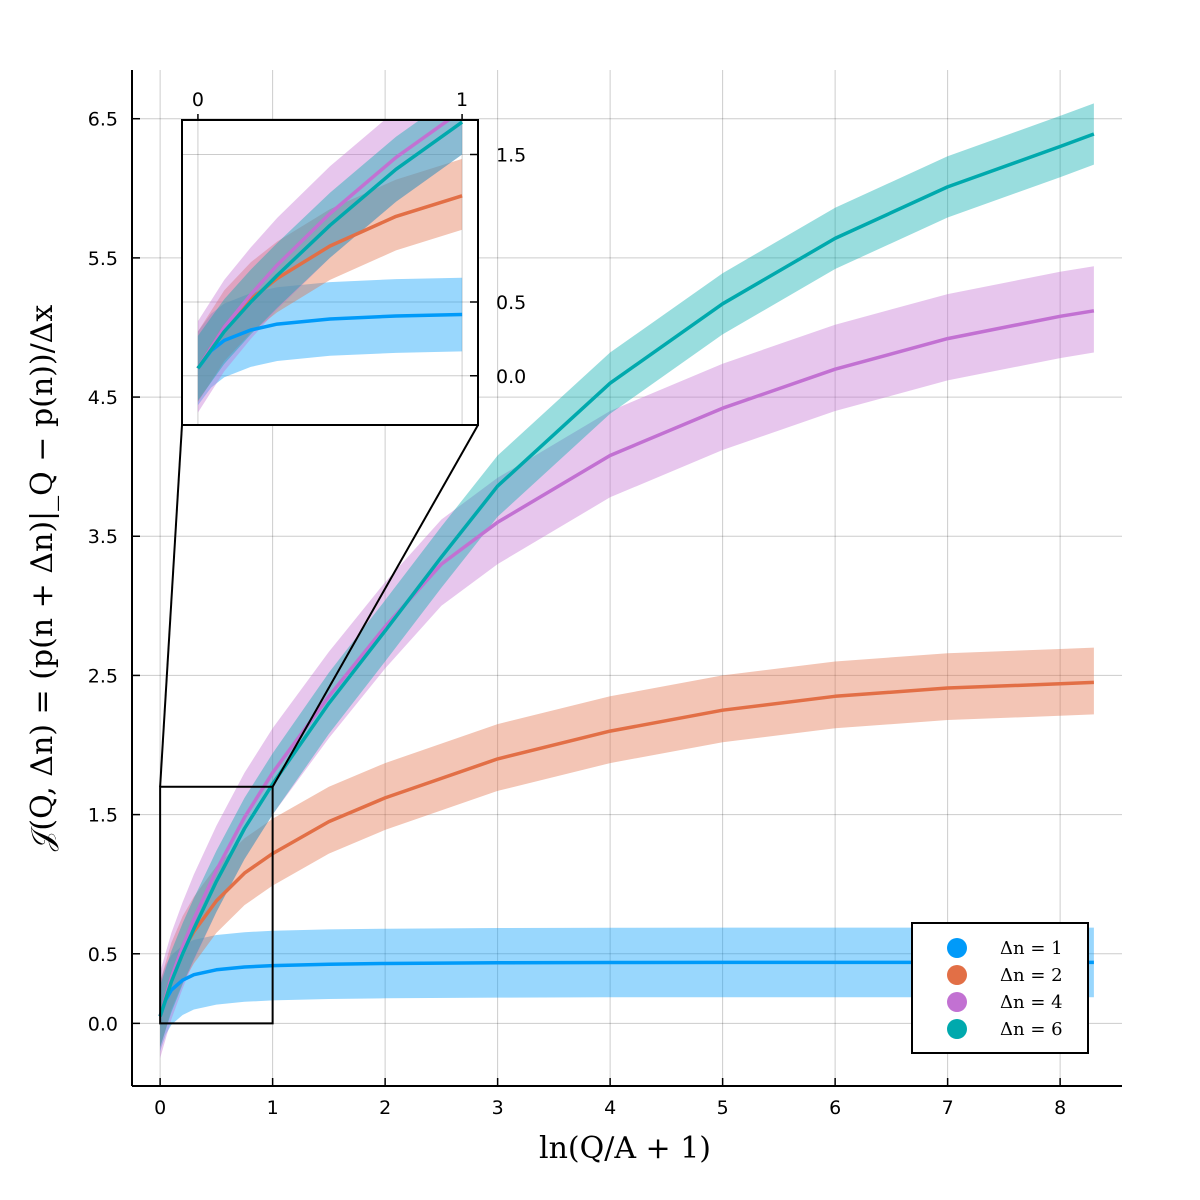 The image size is (1200, 1200). I want to click on legend: Δn = 1 Δn = 2 Δn = 4 Δn = 6, so click(1000, 988).